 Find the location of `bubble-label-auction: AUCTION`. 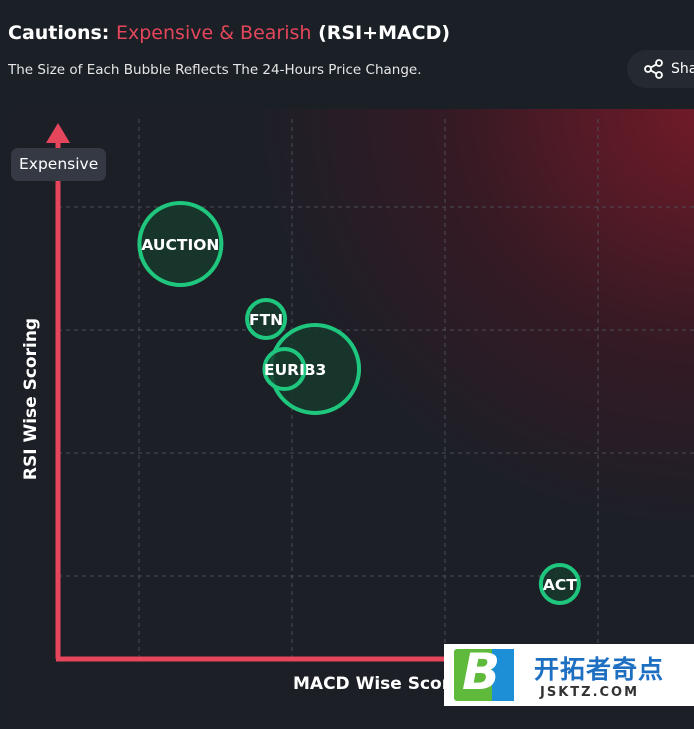

bubble-label-auction: AUCTION is located at coordinates (180, 245).